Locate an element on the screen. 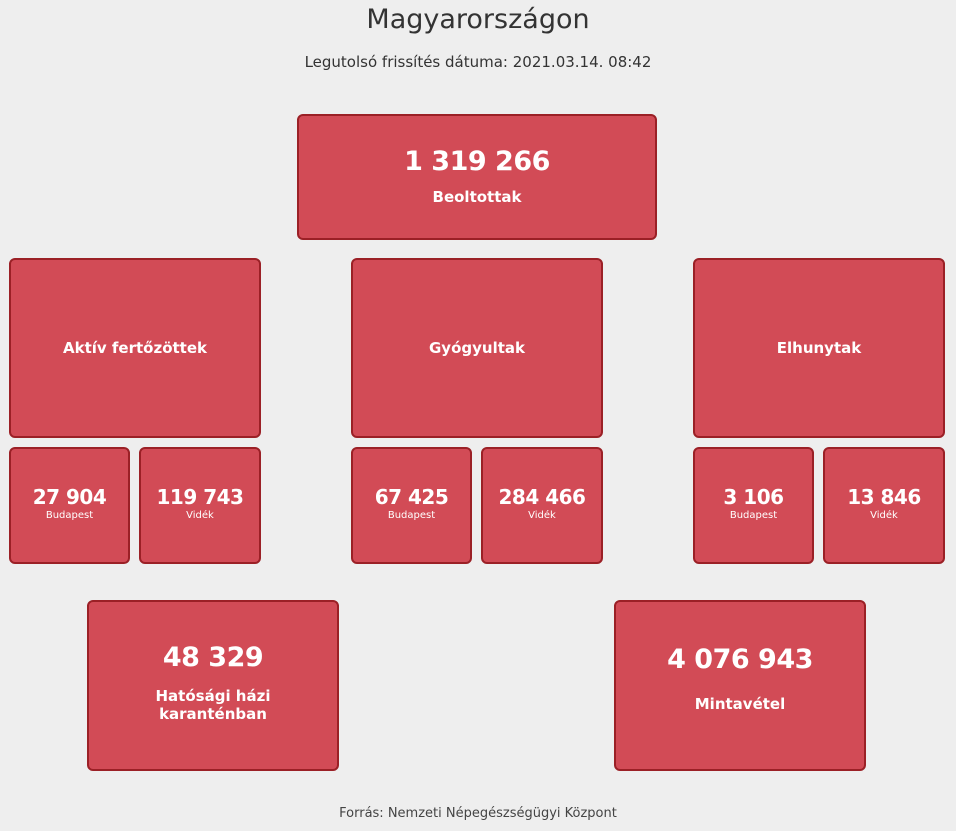 The width and height of the screenshot is (956, 831). quarantine-card: 48 329 Hatósági házi karanténban is located at coordinates (213, 685).